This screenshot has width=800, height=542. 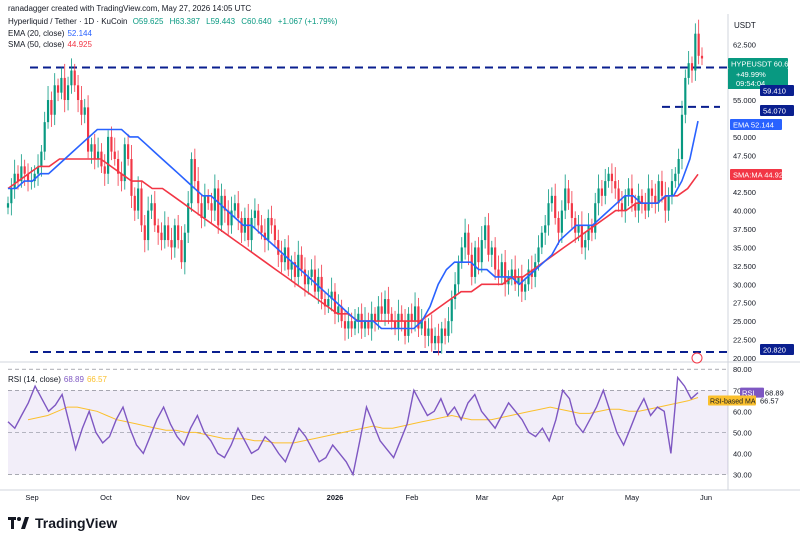 What do you see at coordinates (742, 411) in the screenshot?
I see `rsi-tick-label: 60.00` at bounding box center [742, 411].